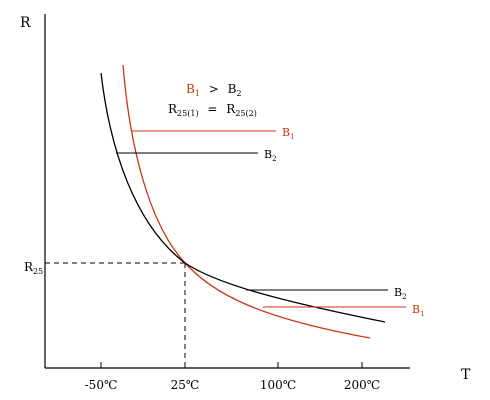  I want to click on label-b1-lower: B1, so click(418, 310).